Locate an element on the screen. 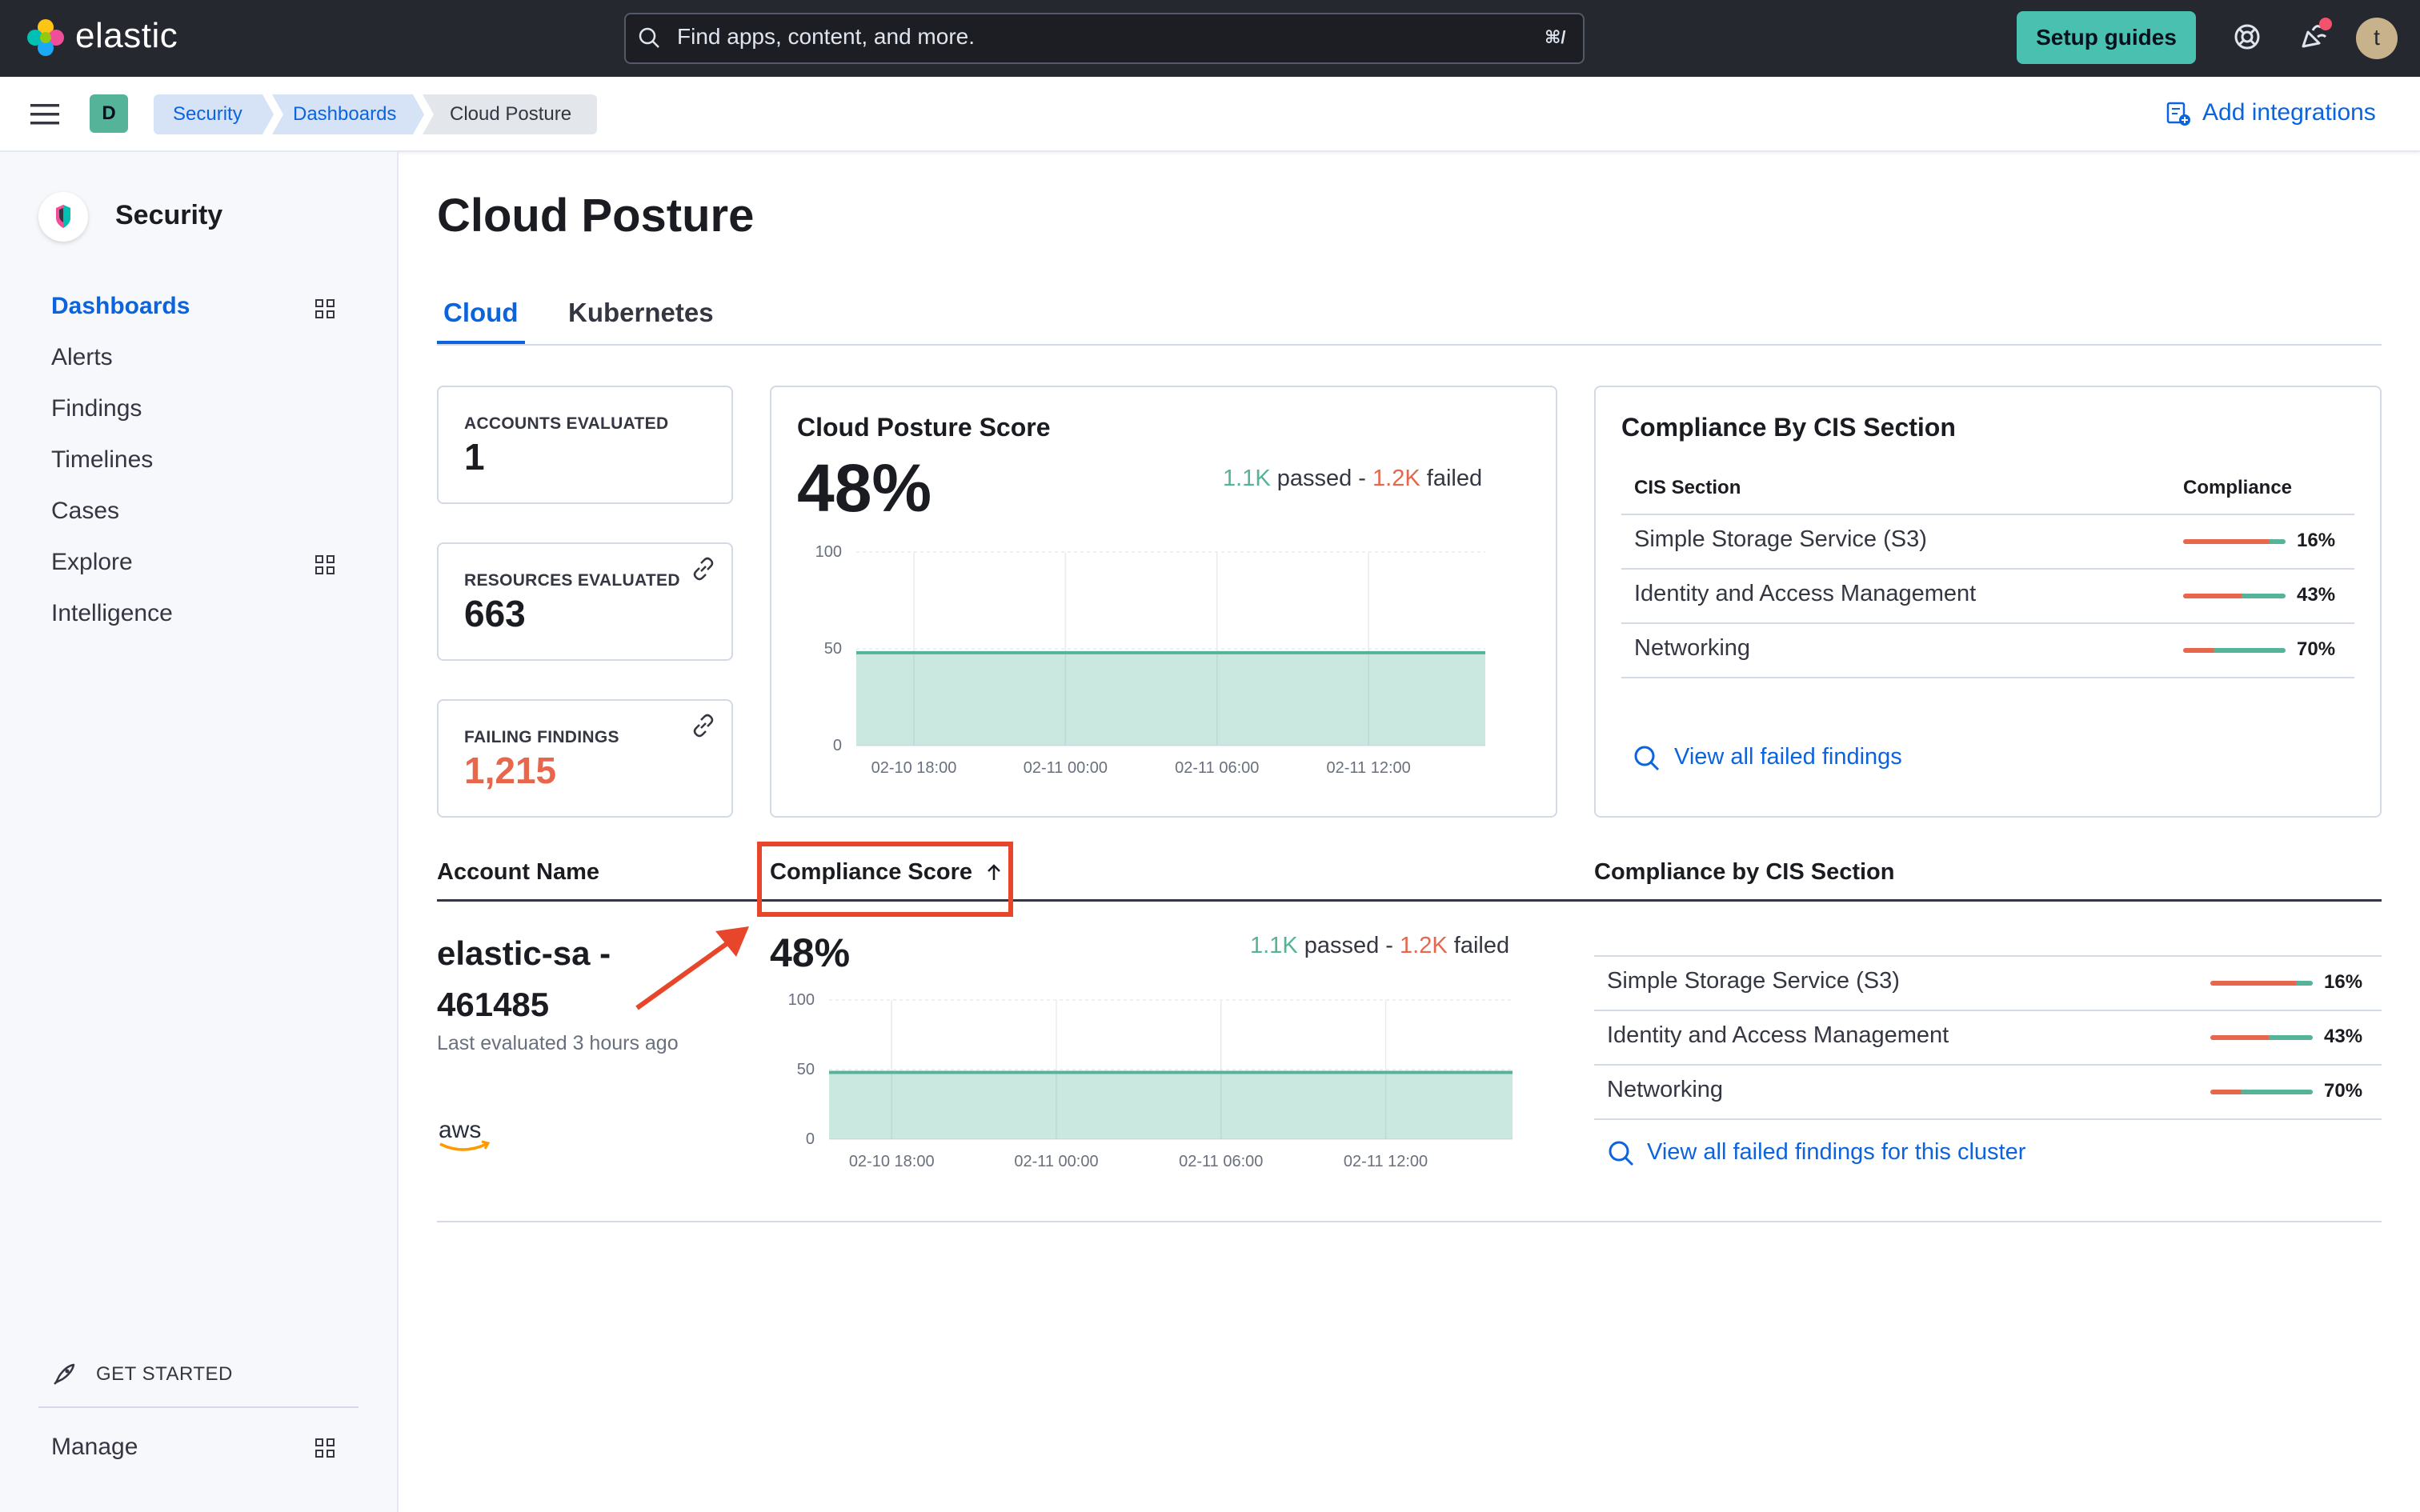 Image resolution: width=2420 pixels, height=1512 pixels. row-passed-word: passed - is located at coordinates (1348, 945).